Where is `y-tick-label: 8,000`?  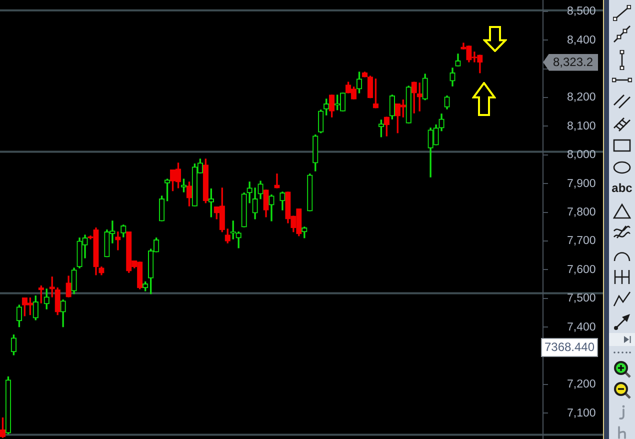
y-tick-label: 8,000 is located at coordinates (581, 155).